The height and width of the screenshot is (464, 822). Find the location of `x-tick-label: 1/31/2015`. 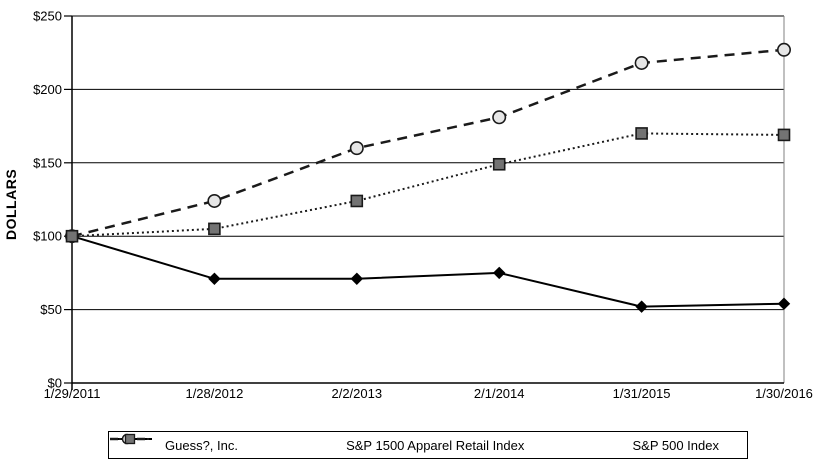

x-tick-label: 1/31/2015 is located at coordinates (642, 393).